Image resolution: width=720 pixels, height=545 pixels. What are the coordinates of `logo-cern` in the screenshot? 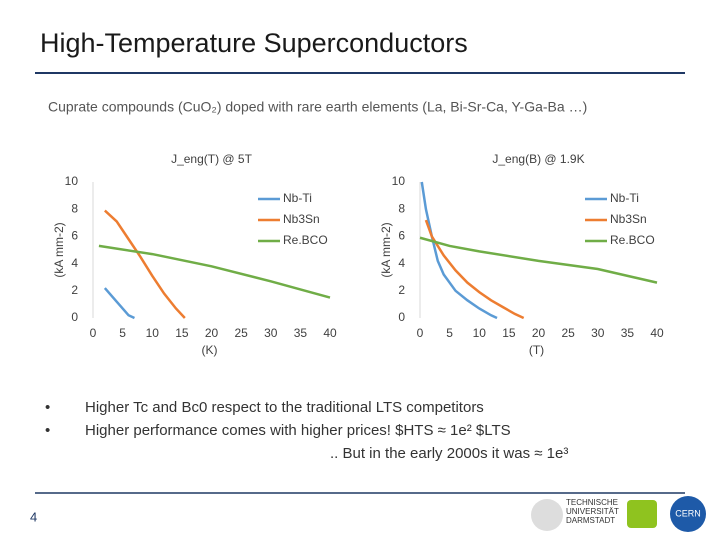 It's located at (688, 514).